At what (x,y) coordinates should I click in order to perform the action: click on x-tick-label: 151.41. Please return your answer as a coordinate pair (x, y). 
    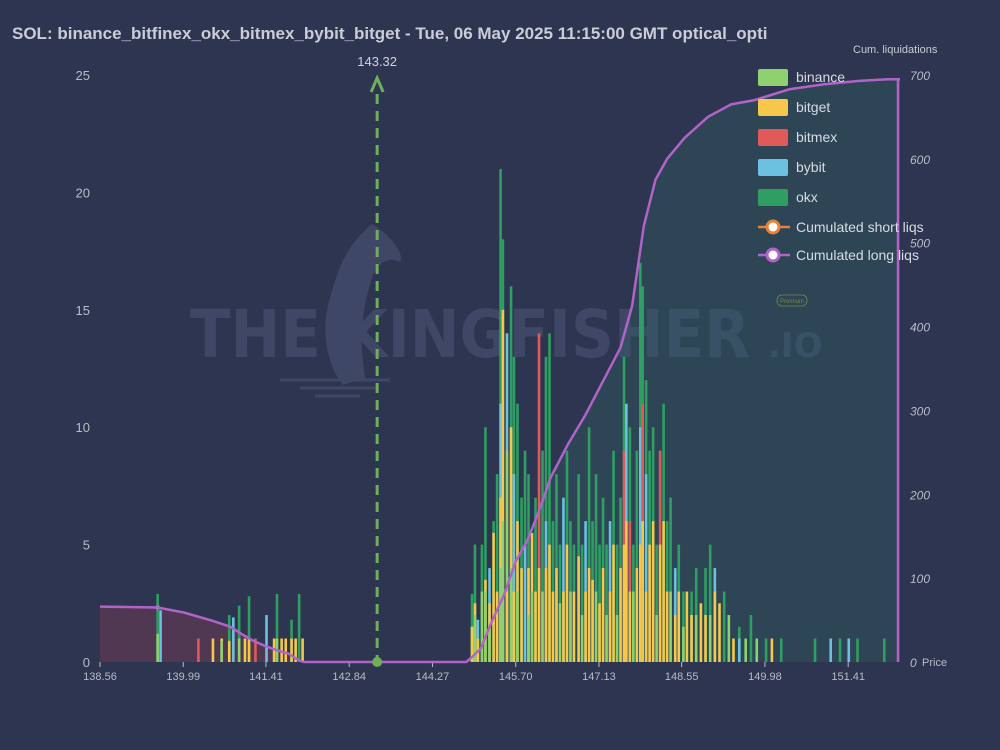
    Looking at the image, I should click on (848, 677).